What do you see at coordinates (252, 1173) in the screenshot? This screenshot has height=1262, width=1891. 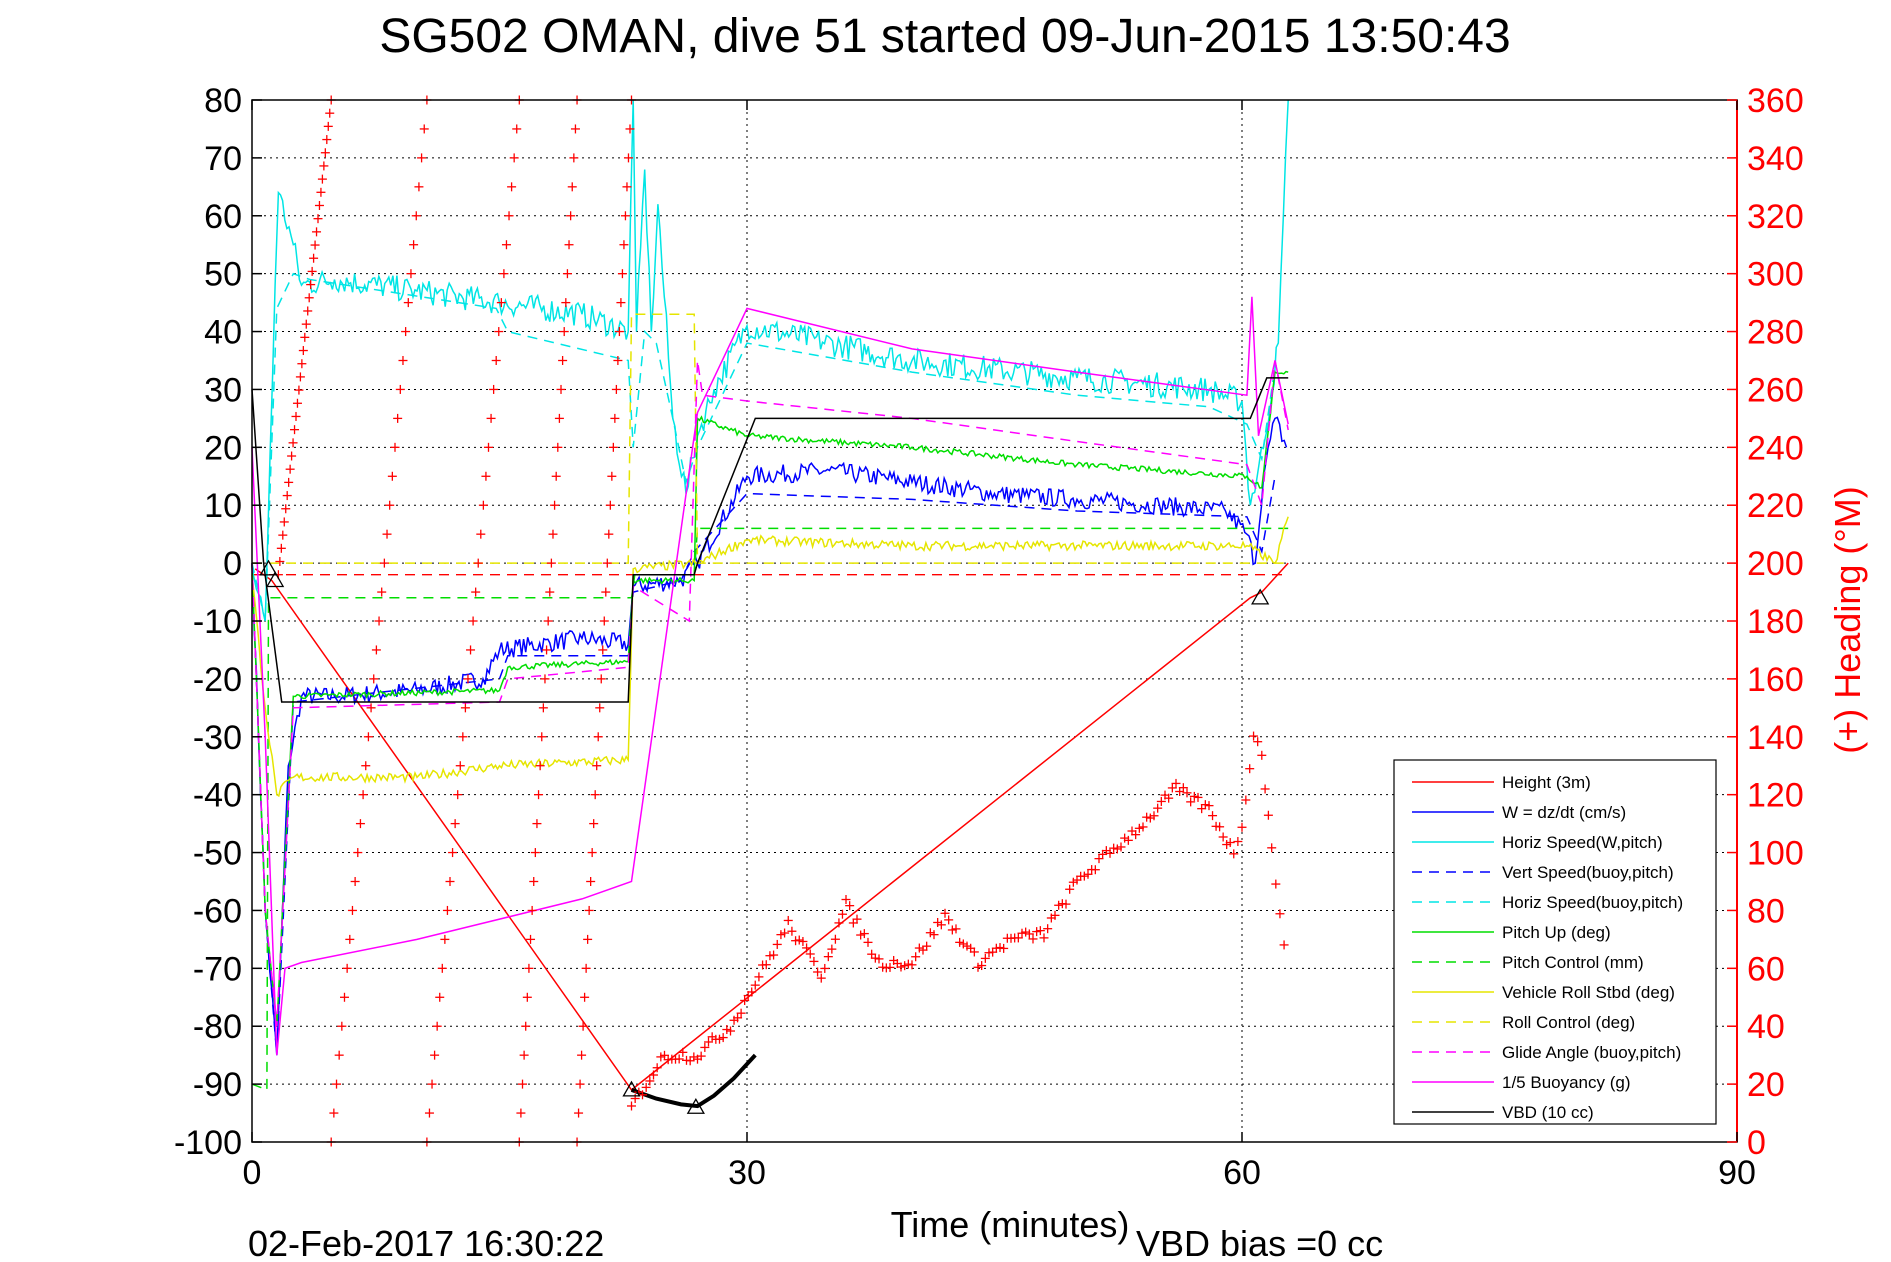 I see `x-tick-label: 0` at bounding box center [252, 1173].